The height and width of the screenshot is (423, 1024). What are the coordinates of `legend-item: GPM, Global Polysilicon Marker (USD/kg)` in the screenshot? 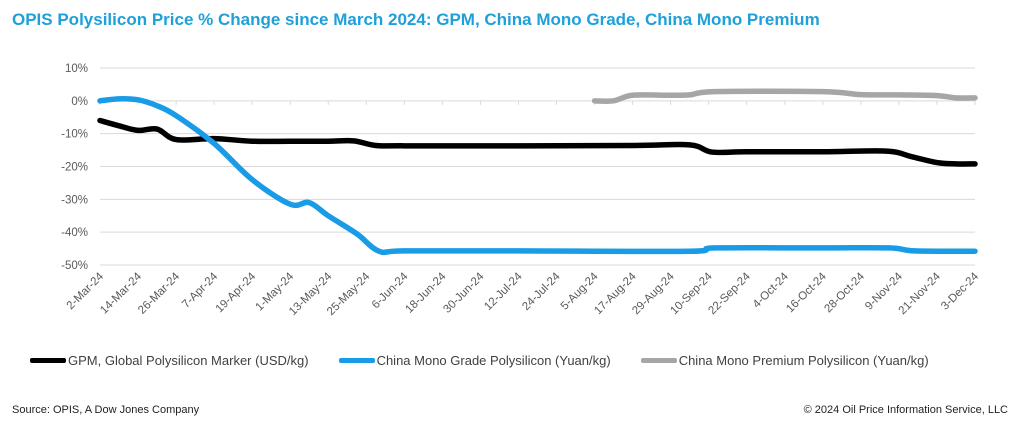 It's located at (169, 360).